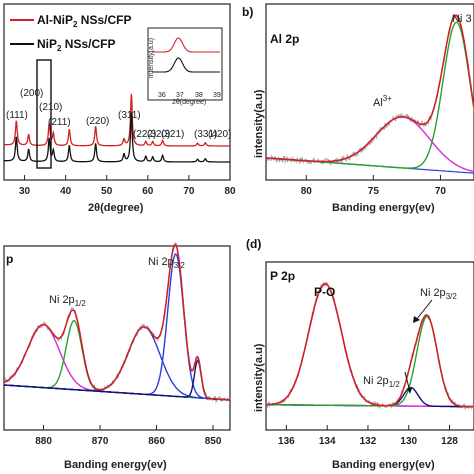 Image resolution: width=474 pixels, height=474 pixels. I want to click on panel-b-xlabel: Banding energy(ev), so click(383, 208).